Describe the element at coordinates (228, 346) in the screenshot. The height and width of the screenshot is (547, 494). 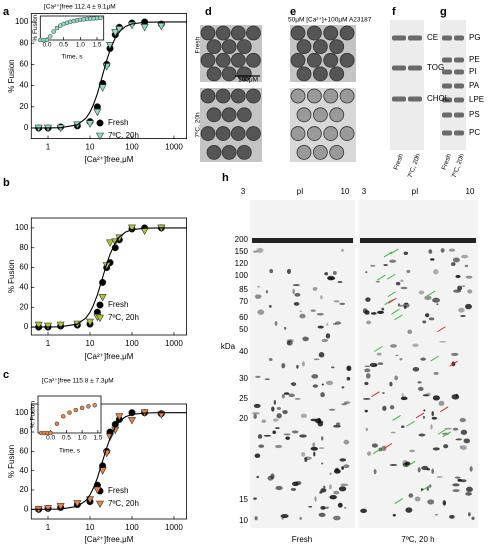
I see `mw-unit: kDa` at that location.